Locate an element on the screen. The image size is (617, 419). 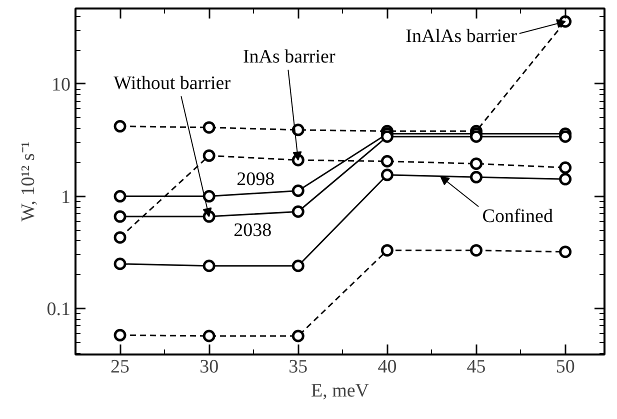
x-tick-label: 50 is located at coordinates (565, 367).